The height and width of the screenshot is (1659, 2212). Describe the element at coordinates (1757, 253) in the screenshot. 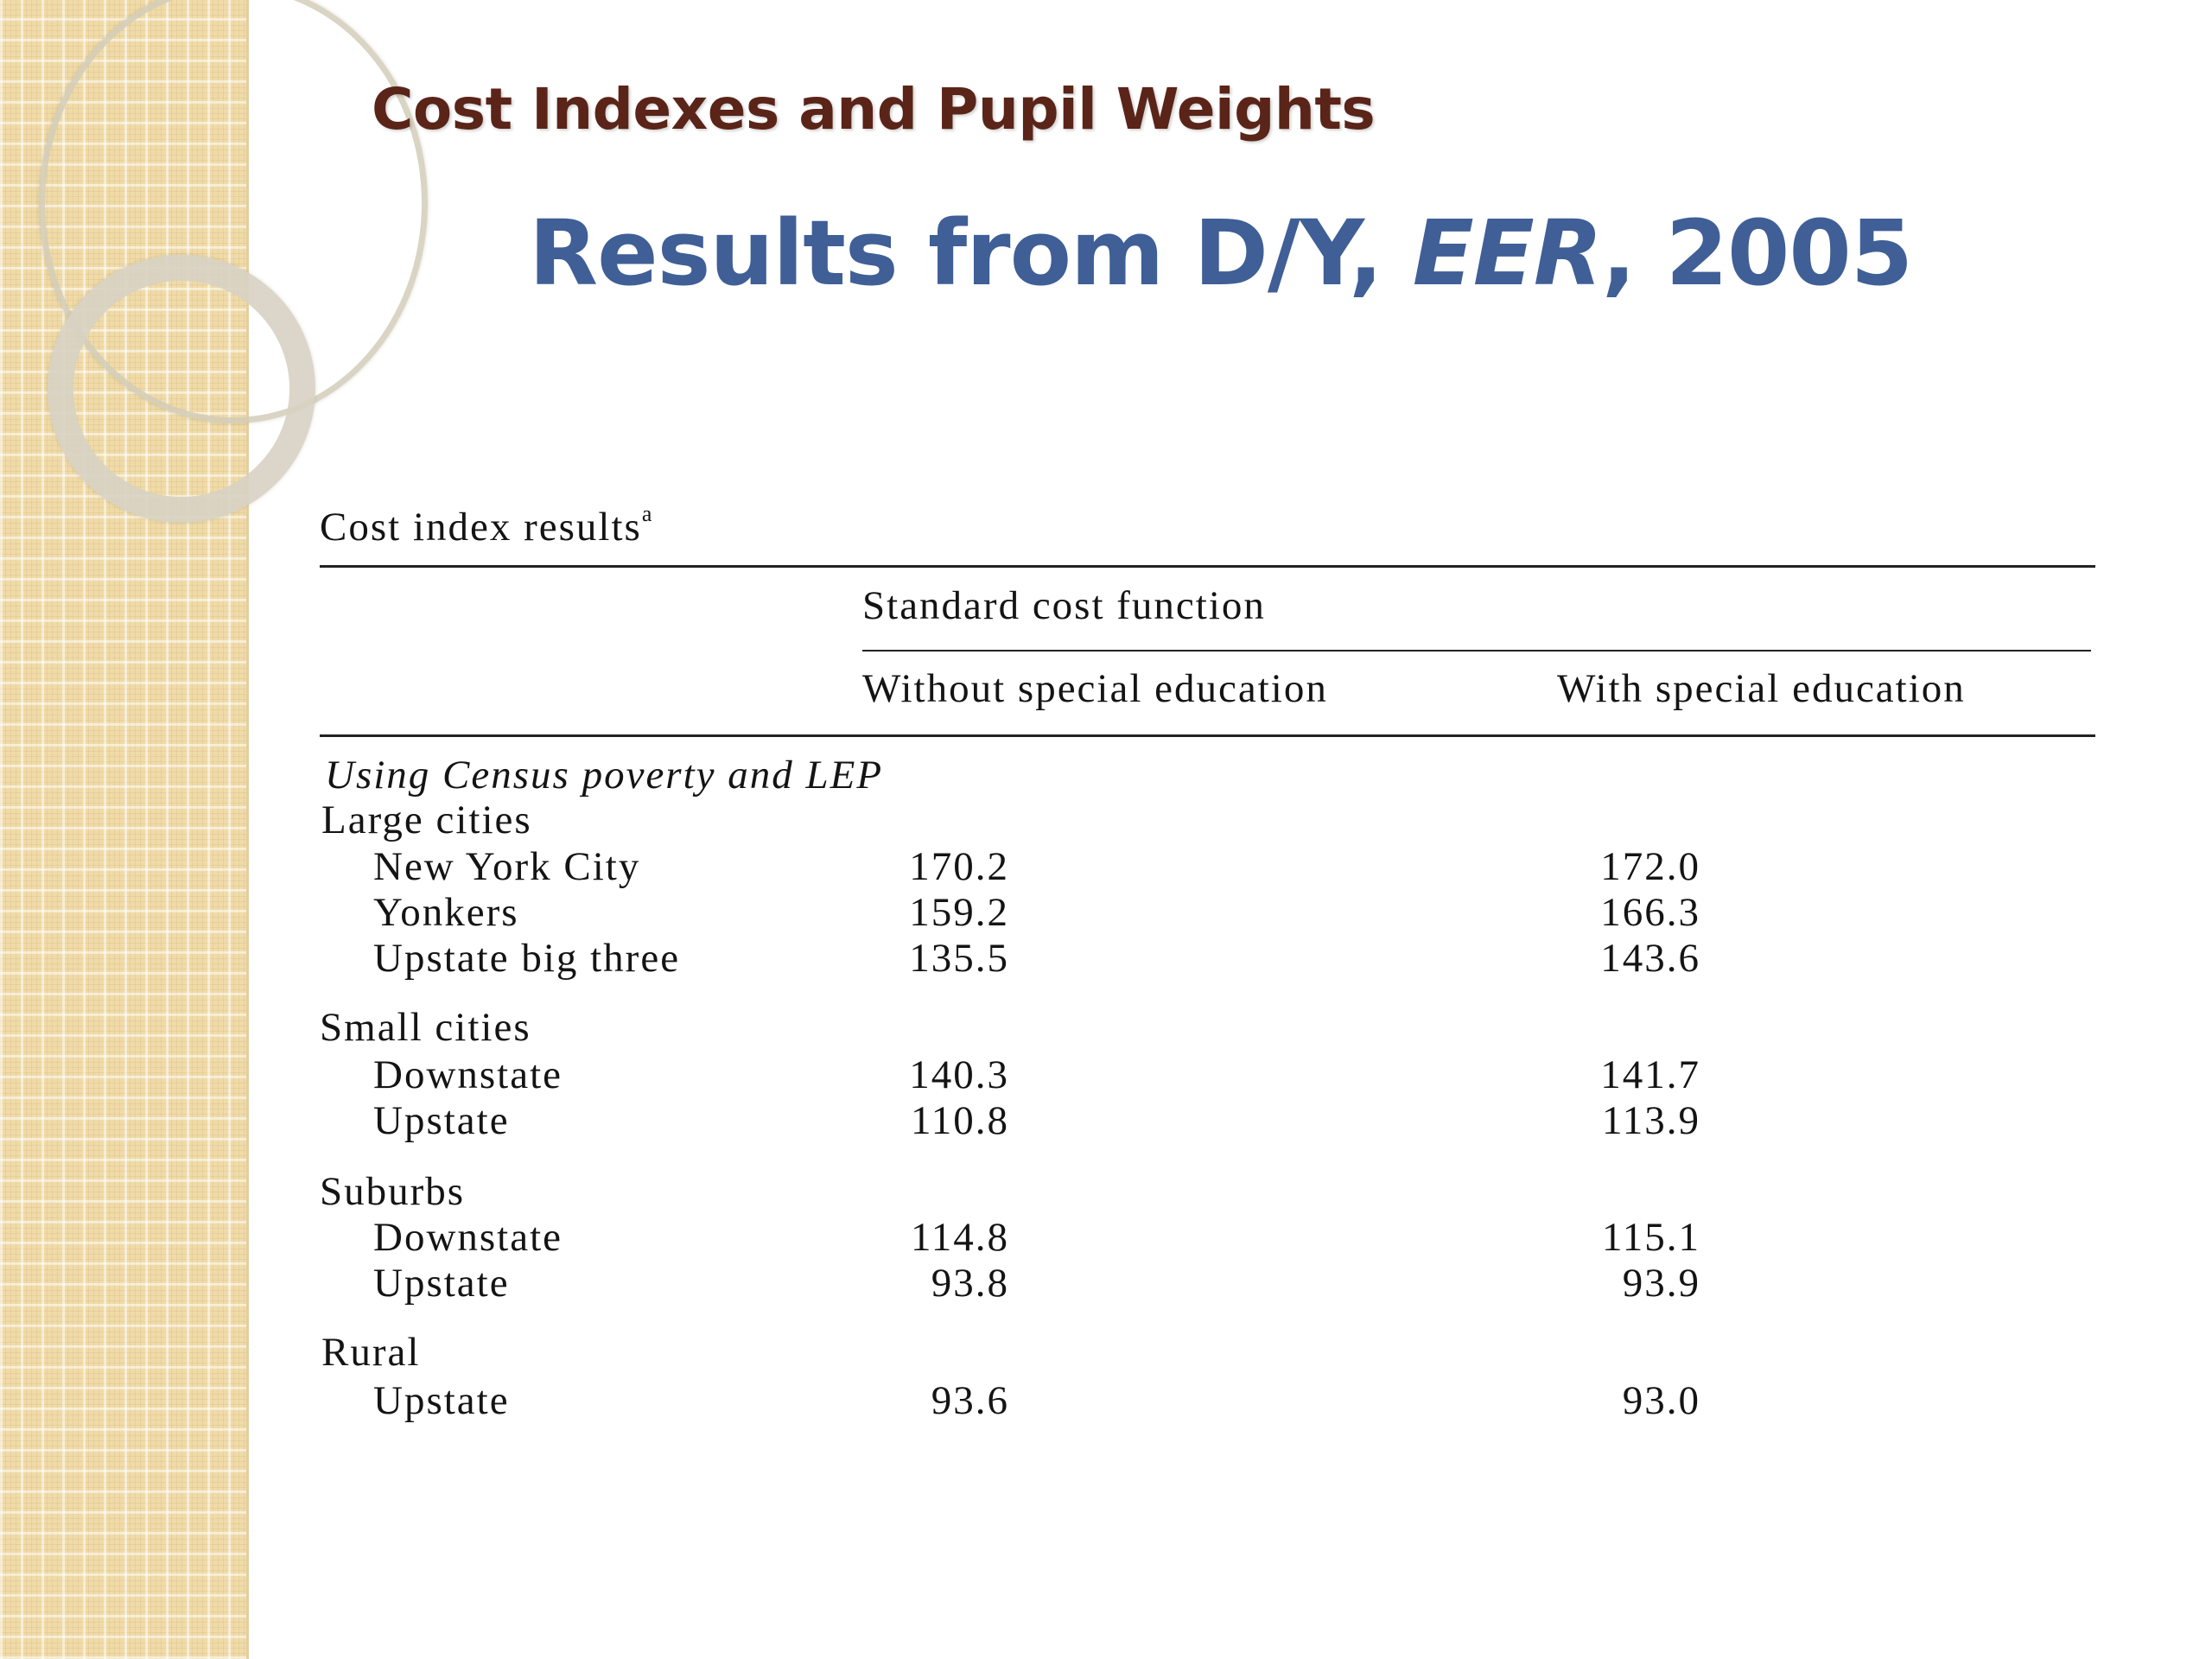

I see `title-tail: , 2005` at that location.